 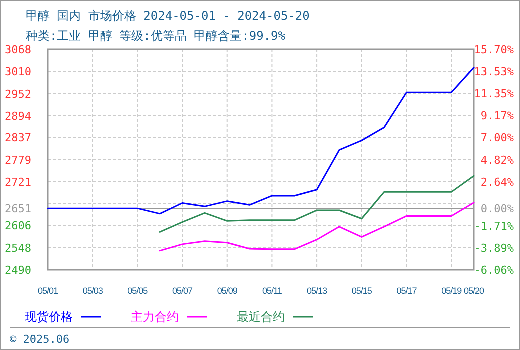 What do you see at coordinates (168, 16) in the screenshot?
I see `chart-title: 甲醇 国内 市场价格 2024-05-01 - 2024-05-20` at bounding box center [168, 16].